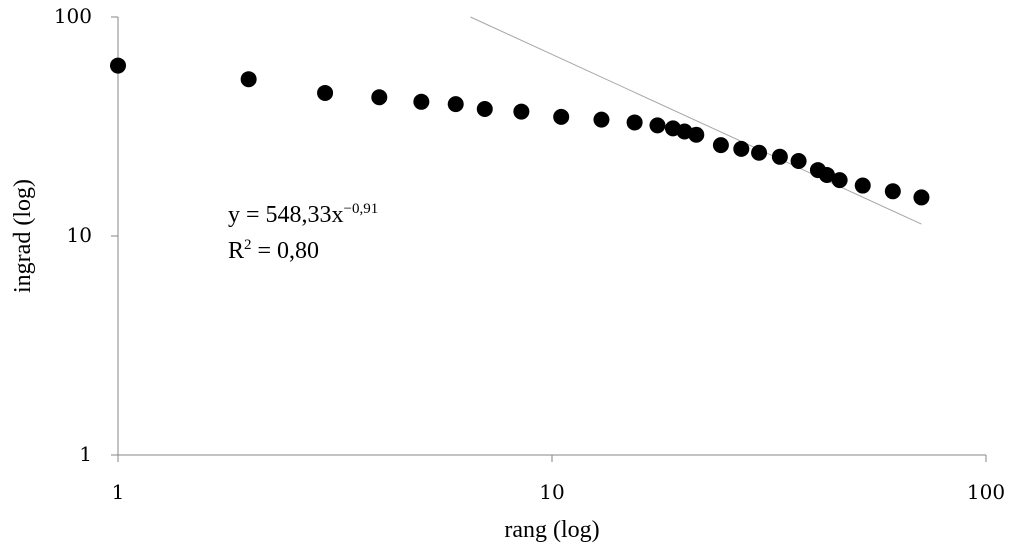  I want to click on y-tick-label-0: 1, so click(85, 454).